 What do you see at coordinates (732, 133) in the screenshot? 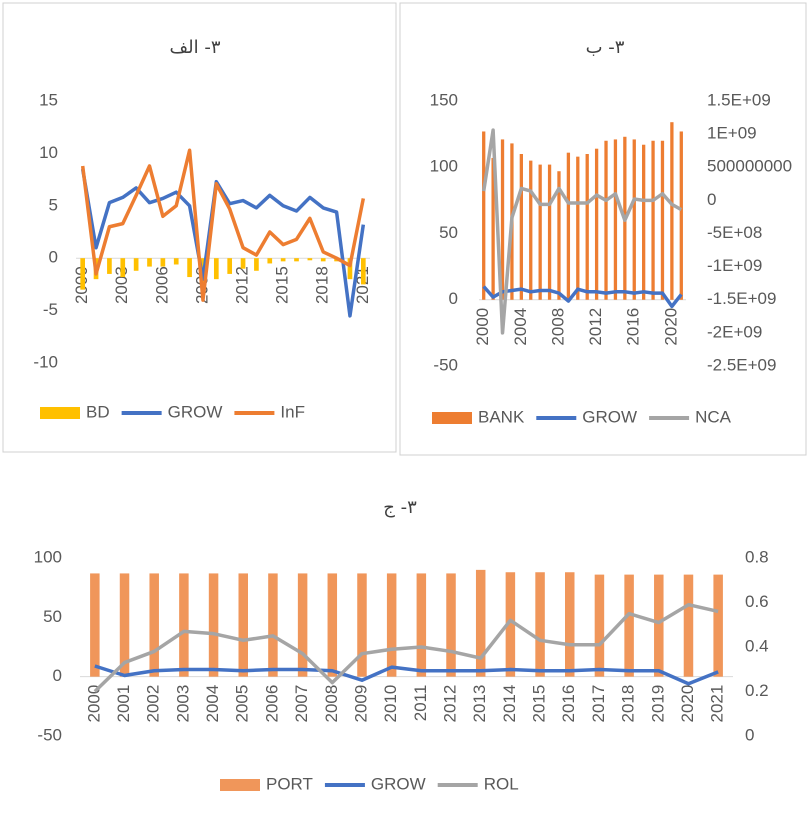
I see `y2-tick-label: 1E+09` at bounding box center [732, 133].